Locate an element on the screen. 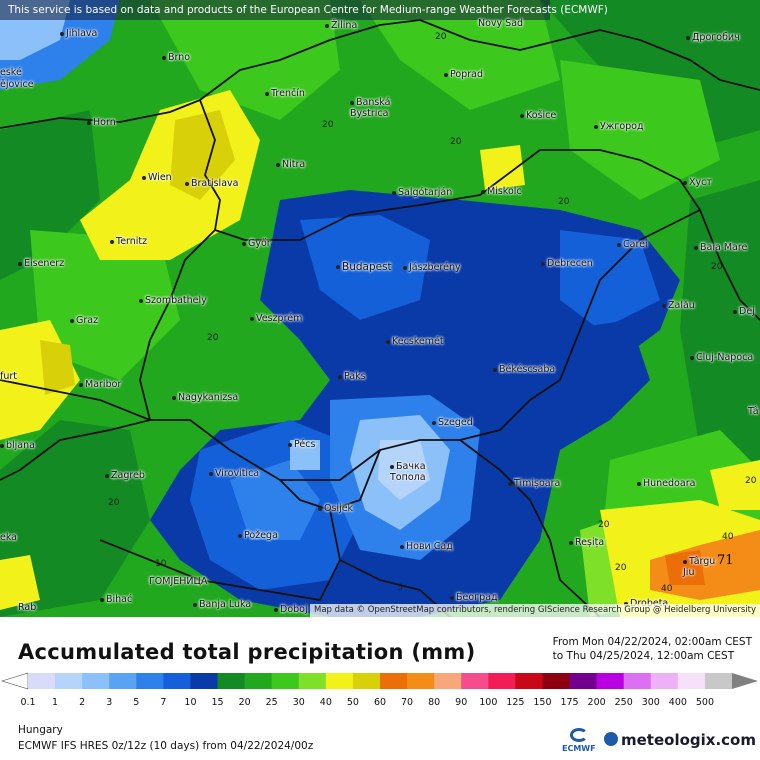 The height and width of the screenshot is (760, 760). city-name: Novy Sad is located at coordinates (501, 23).